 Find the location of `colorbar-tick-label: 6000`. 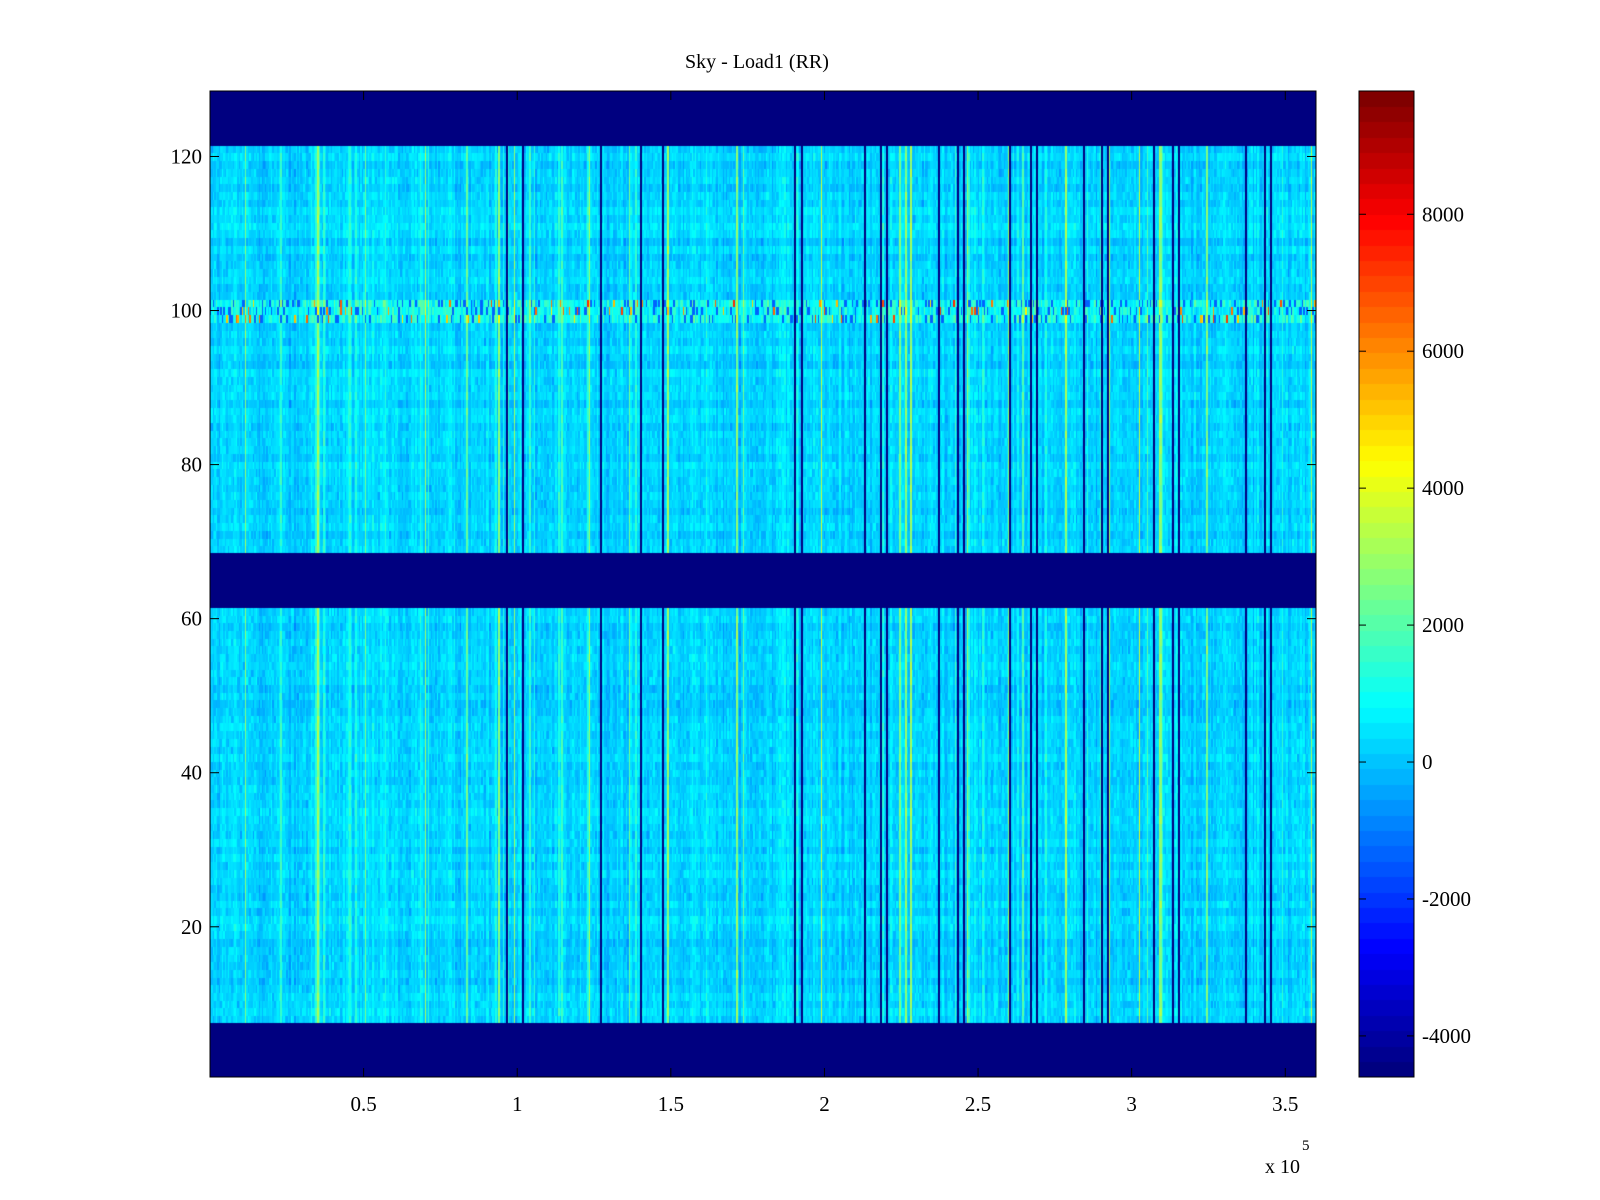

colorbar-tick-label: 6000 is located at coordinates (1443, 351).